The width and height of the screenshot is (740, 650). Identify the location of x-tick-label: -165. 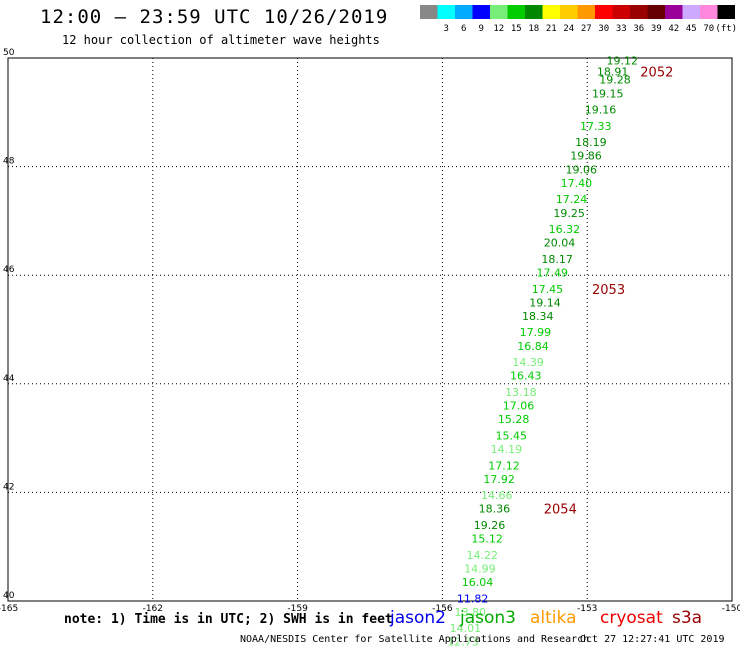
(9, 609).